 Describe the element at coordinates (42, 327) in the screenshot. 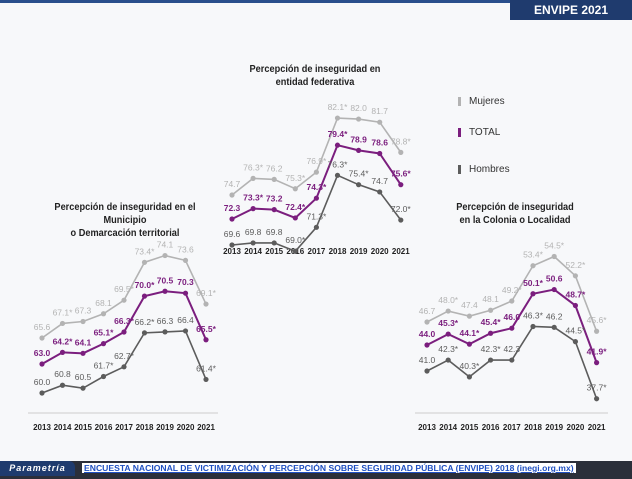

I see `data-label: 65.6` at that location.